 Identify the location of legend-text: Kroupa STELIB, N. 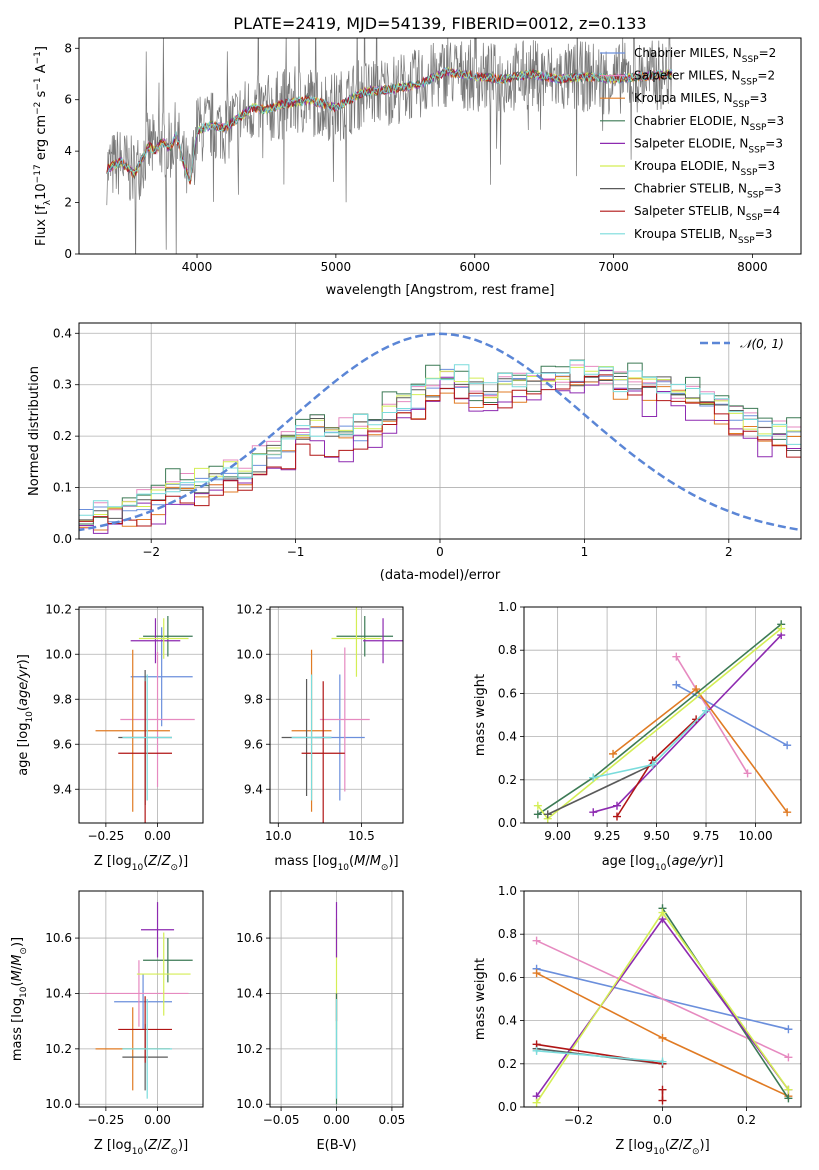
(686, 234).